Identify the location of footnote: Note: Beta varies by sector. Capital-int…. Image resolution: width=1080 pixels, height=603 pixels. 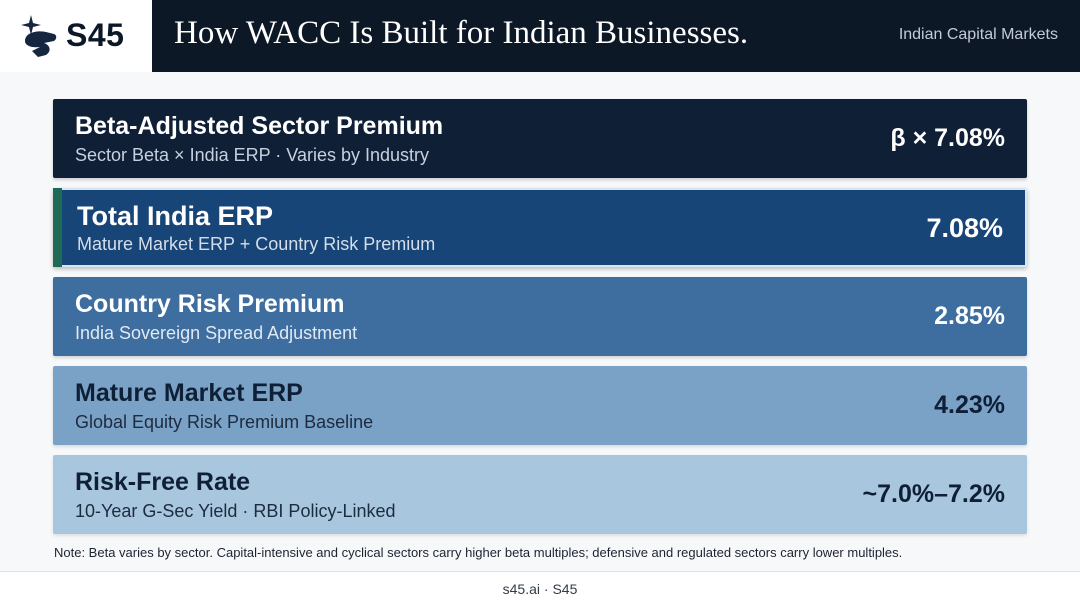
(478, 552).